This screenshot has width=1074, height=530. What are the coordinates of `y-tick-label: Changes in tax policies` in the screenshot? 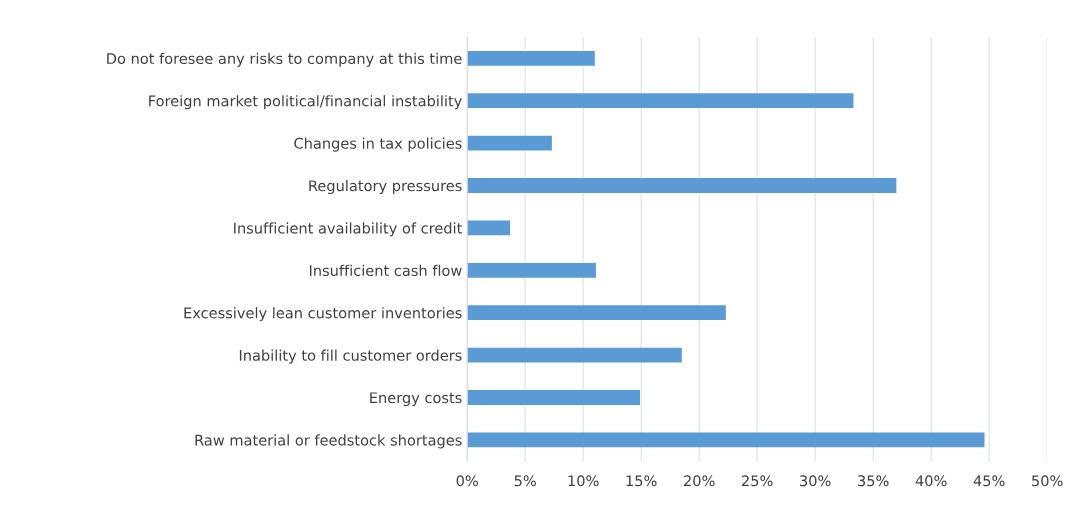 It's located at (378, 144).